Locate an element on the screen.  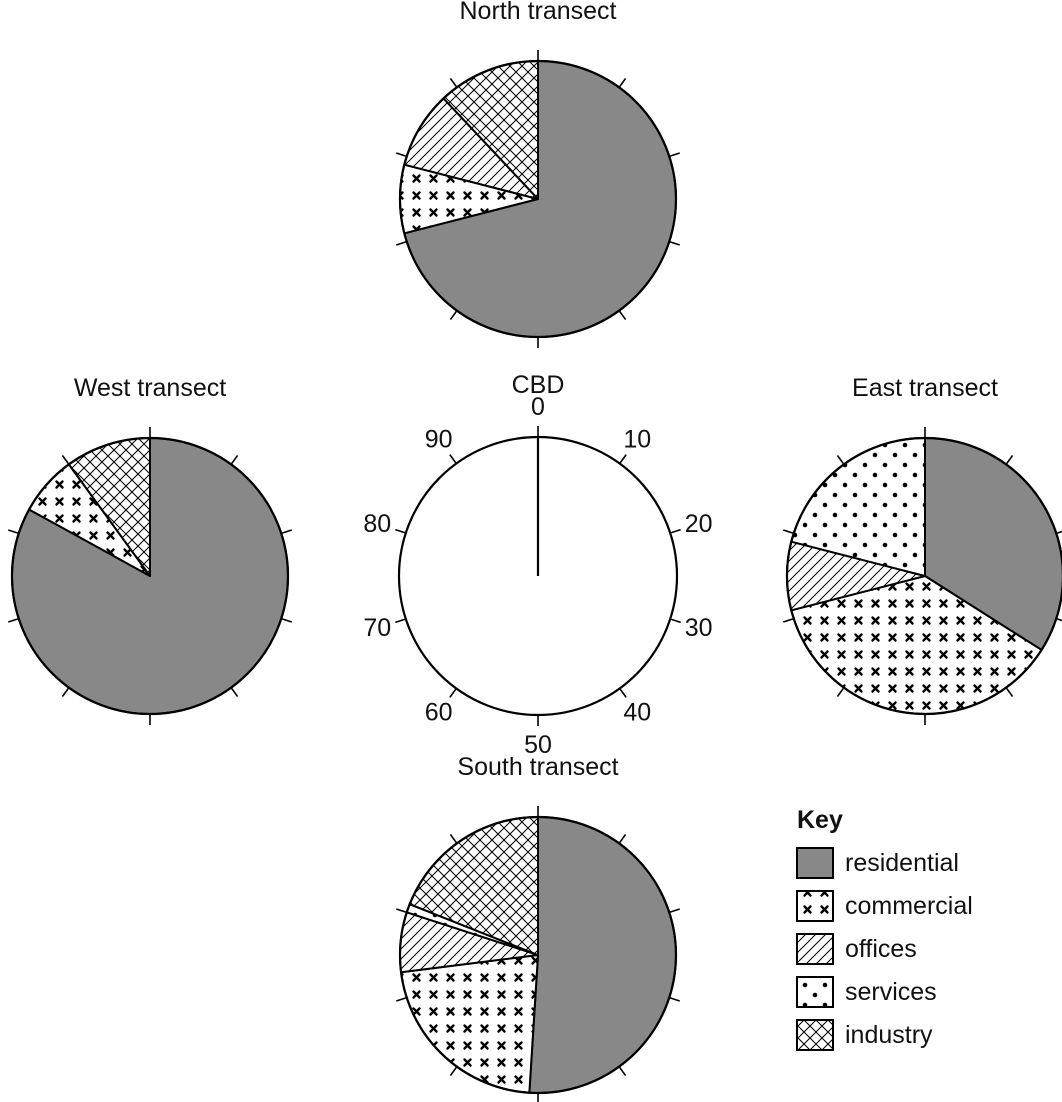
legend-label: services is located at coordinates (891, 992).